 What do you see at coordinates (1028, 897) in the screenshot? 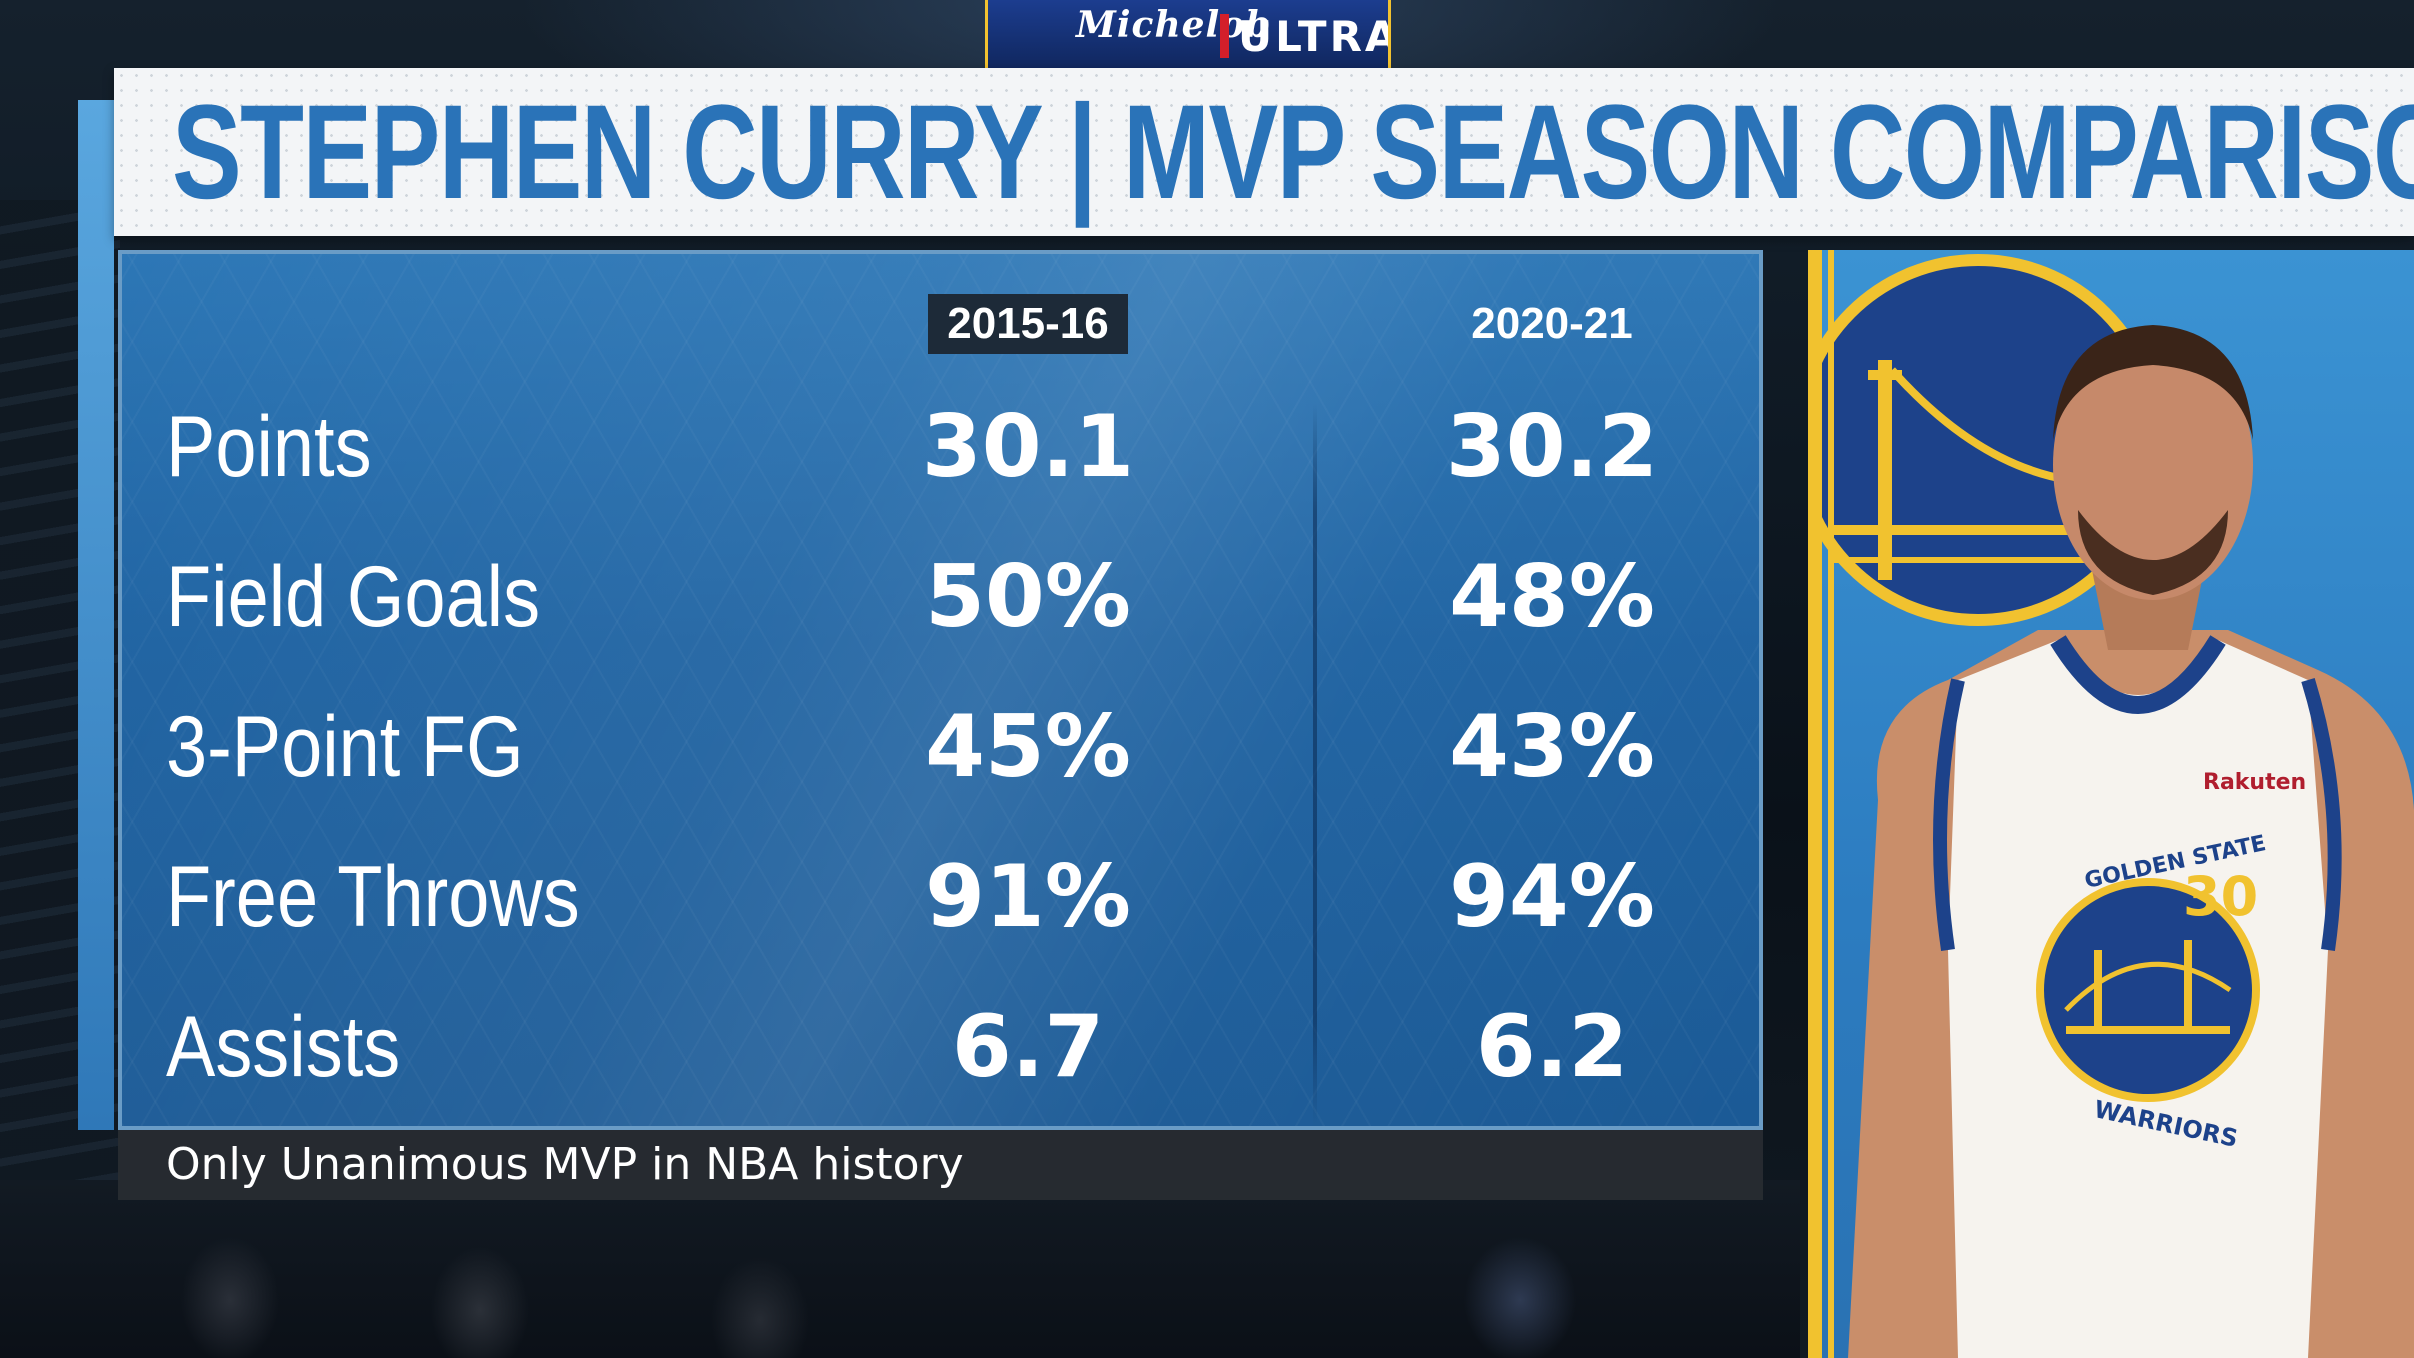
I see `stat-value-2015-16: 91%` at bounding box center [1028, 897].